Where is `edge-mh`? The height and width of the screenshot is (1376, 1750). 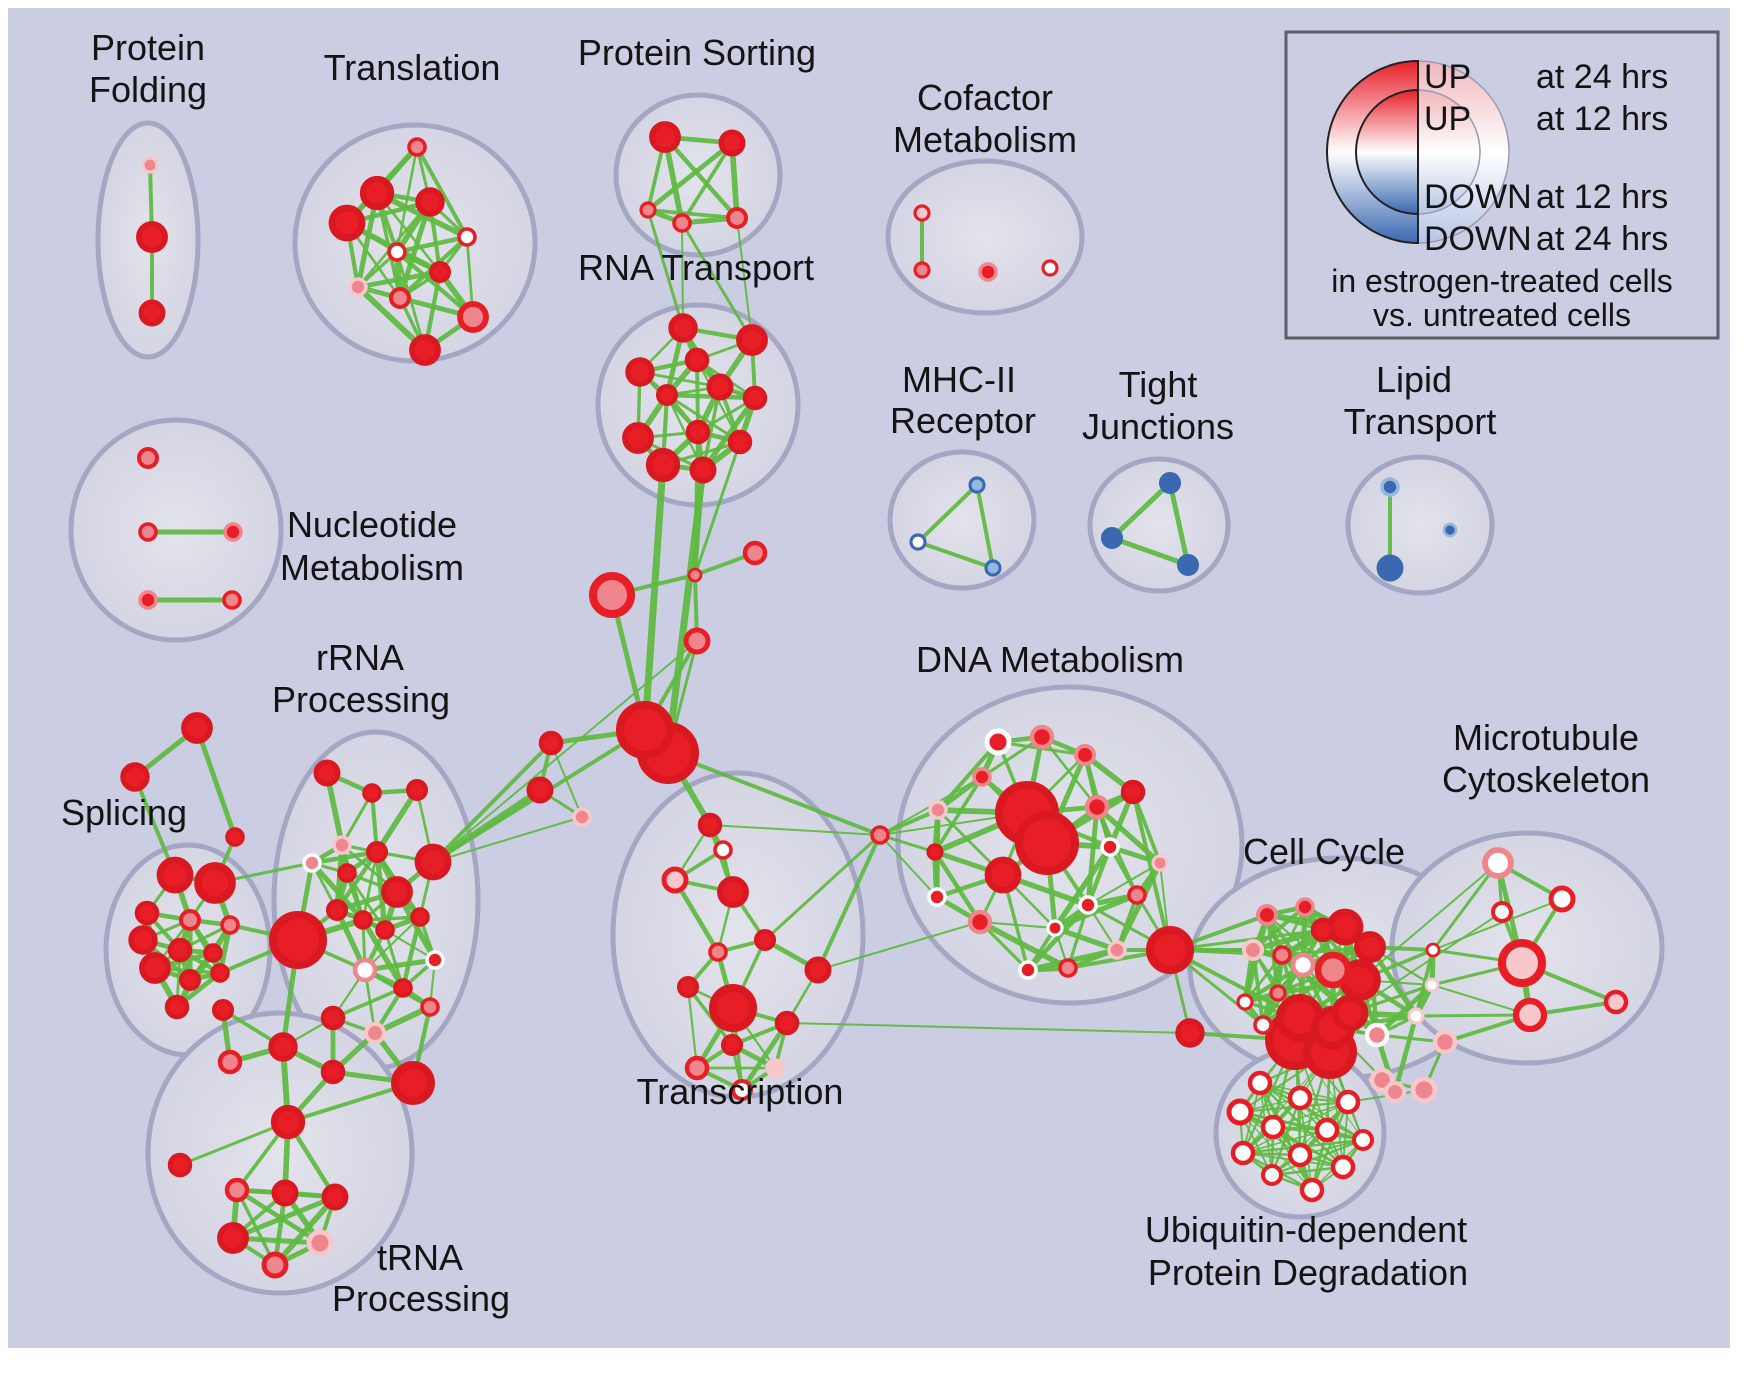
edge-mh is located at coordinates (985, 526).